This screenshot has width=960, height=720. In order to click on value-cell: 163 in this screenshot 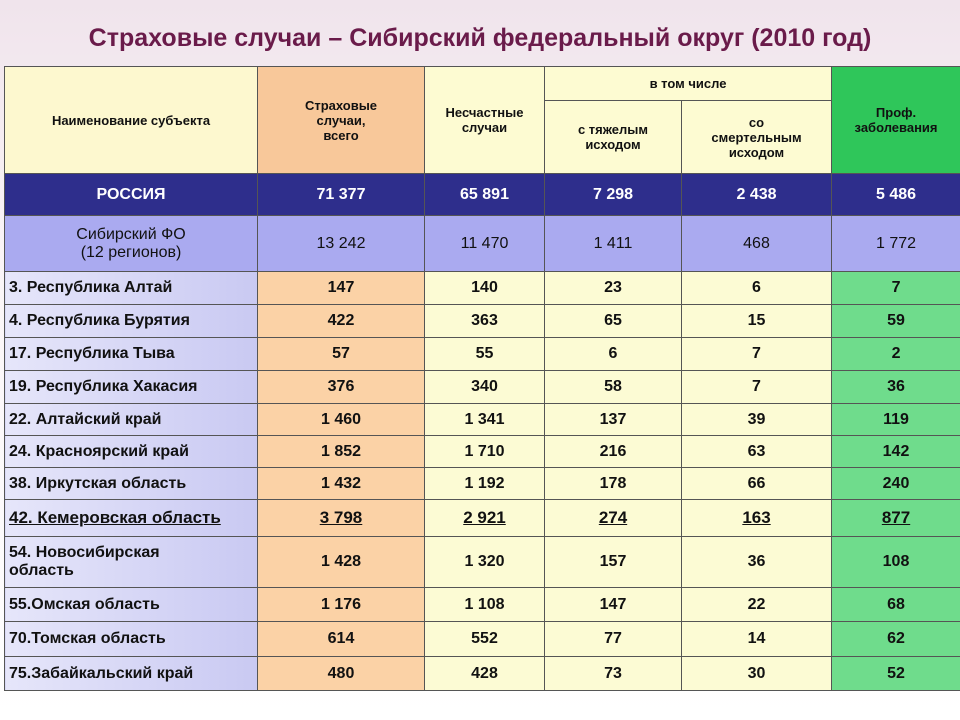, I will do `click(756, 518)`.